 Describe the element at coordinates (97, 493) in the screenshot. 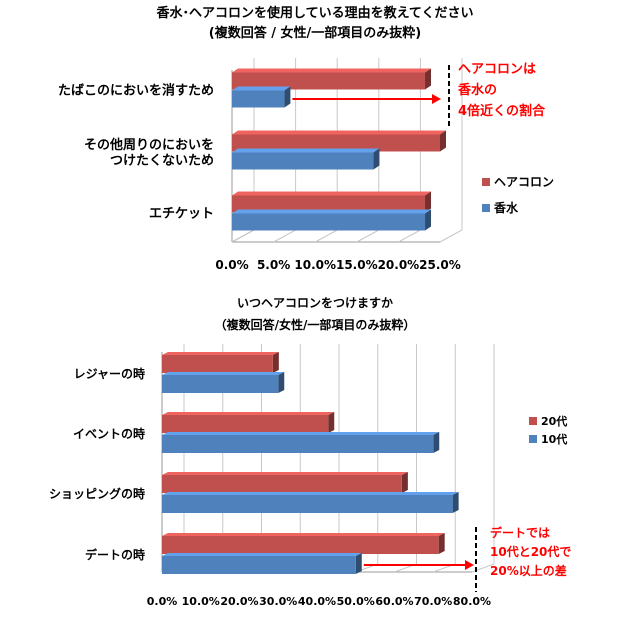

I see `category-label: ショッピングの時` at that location.